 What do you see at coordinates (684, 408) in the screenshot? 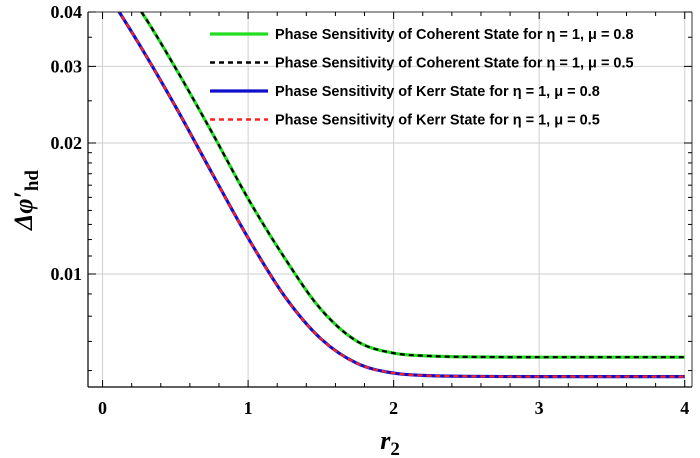
I see `x-tick-label: 4` at bounding box center [684, 408].